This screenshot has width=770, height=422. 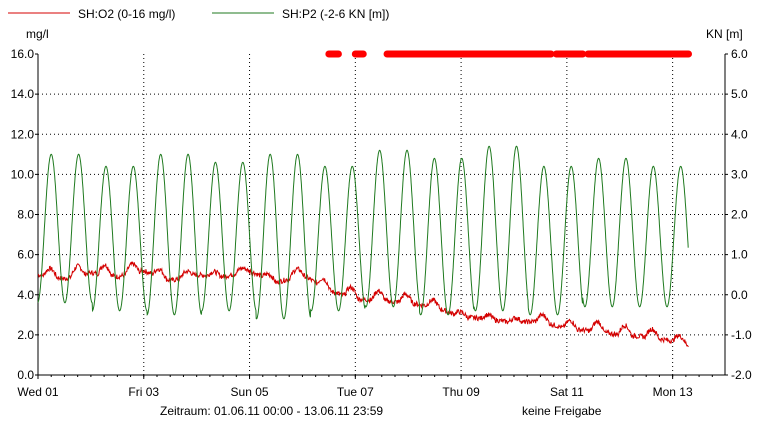 What do you see at coordinates (126, 14) in the screenshot?
I see `legend-label-o2: SH:O2 (0-16 mg/l)` at bounding box center [126, 14].